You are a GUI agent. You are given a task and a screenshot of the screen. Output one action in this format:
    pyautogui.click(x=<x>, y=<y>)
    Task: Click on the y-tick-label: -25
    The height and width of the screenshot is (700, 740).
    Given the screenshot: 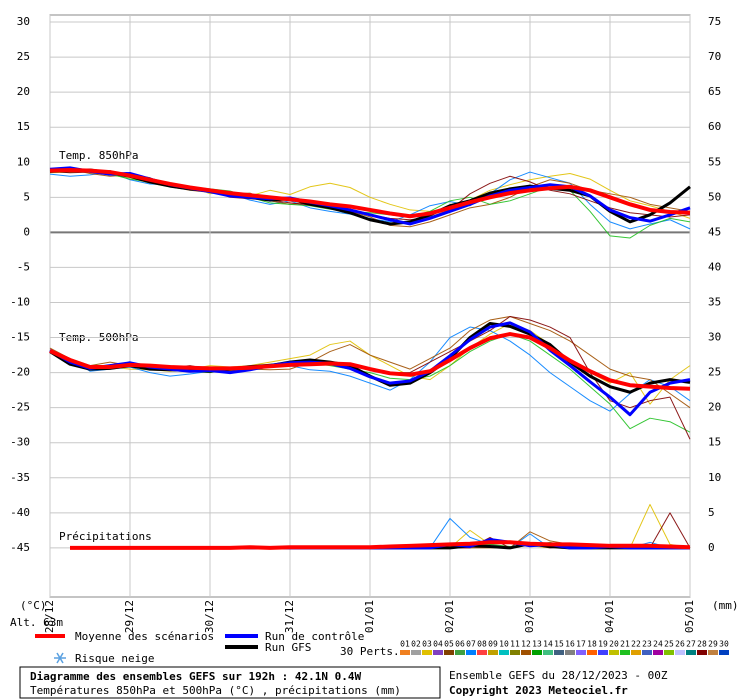 What is the action you would take?
    pyautogui.click(x=20, y=407)
    